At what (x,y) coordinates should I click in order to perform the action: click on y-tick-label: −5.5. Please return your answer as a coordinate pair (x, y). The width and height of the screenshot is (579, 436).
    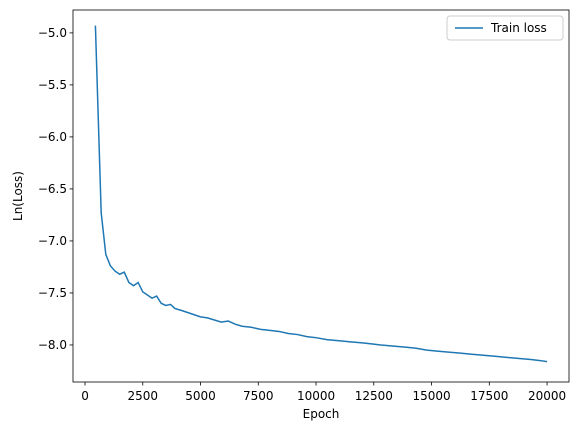
    Looking at the image, I should click on (52, 85).